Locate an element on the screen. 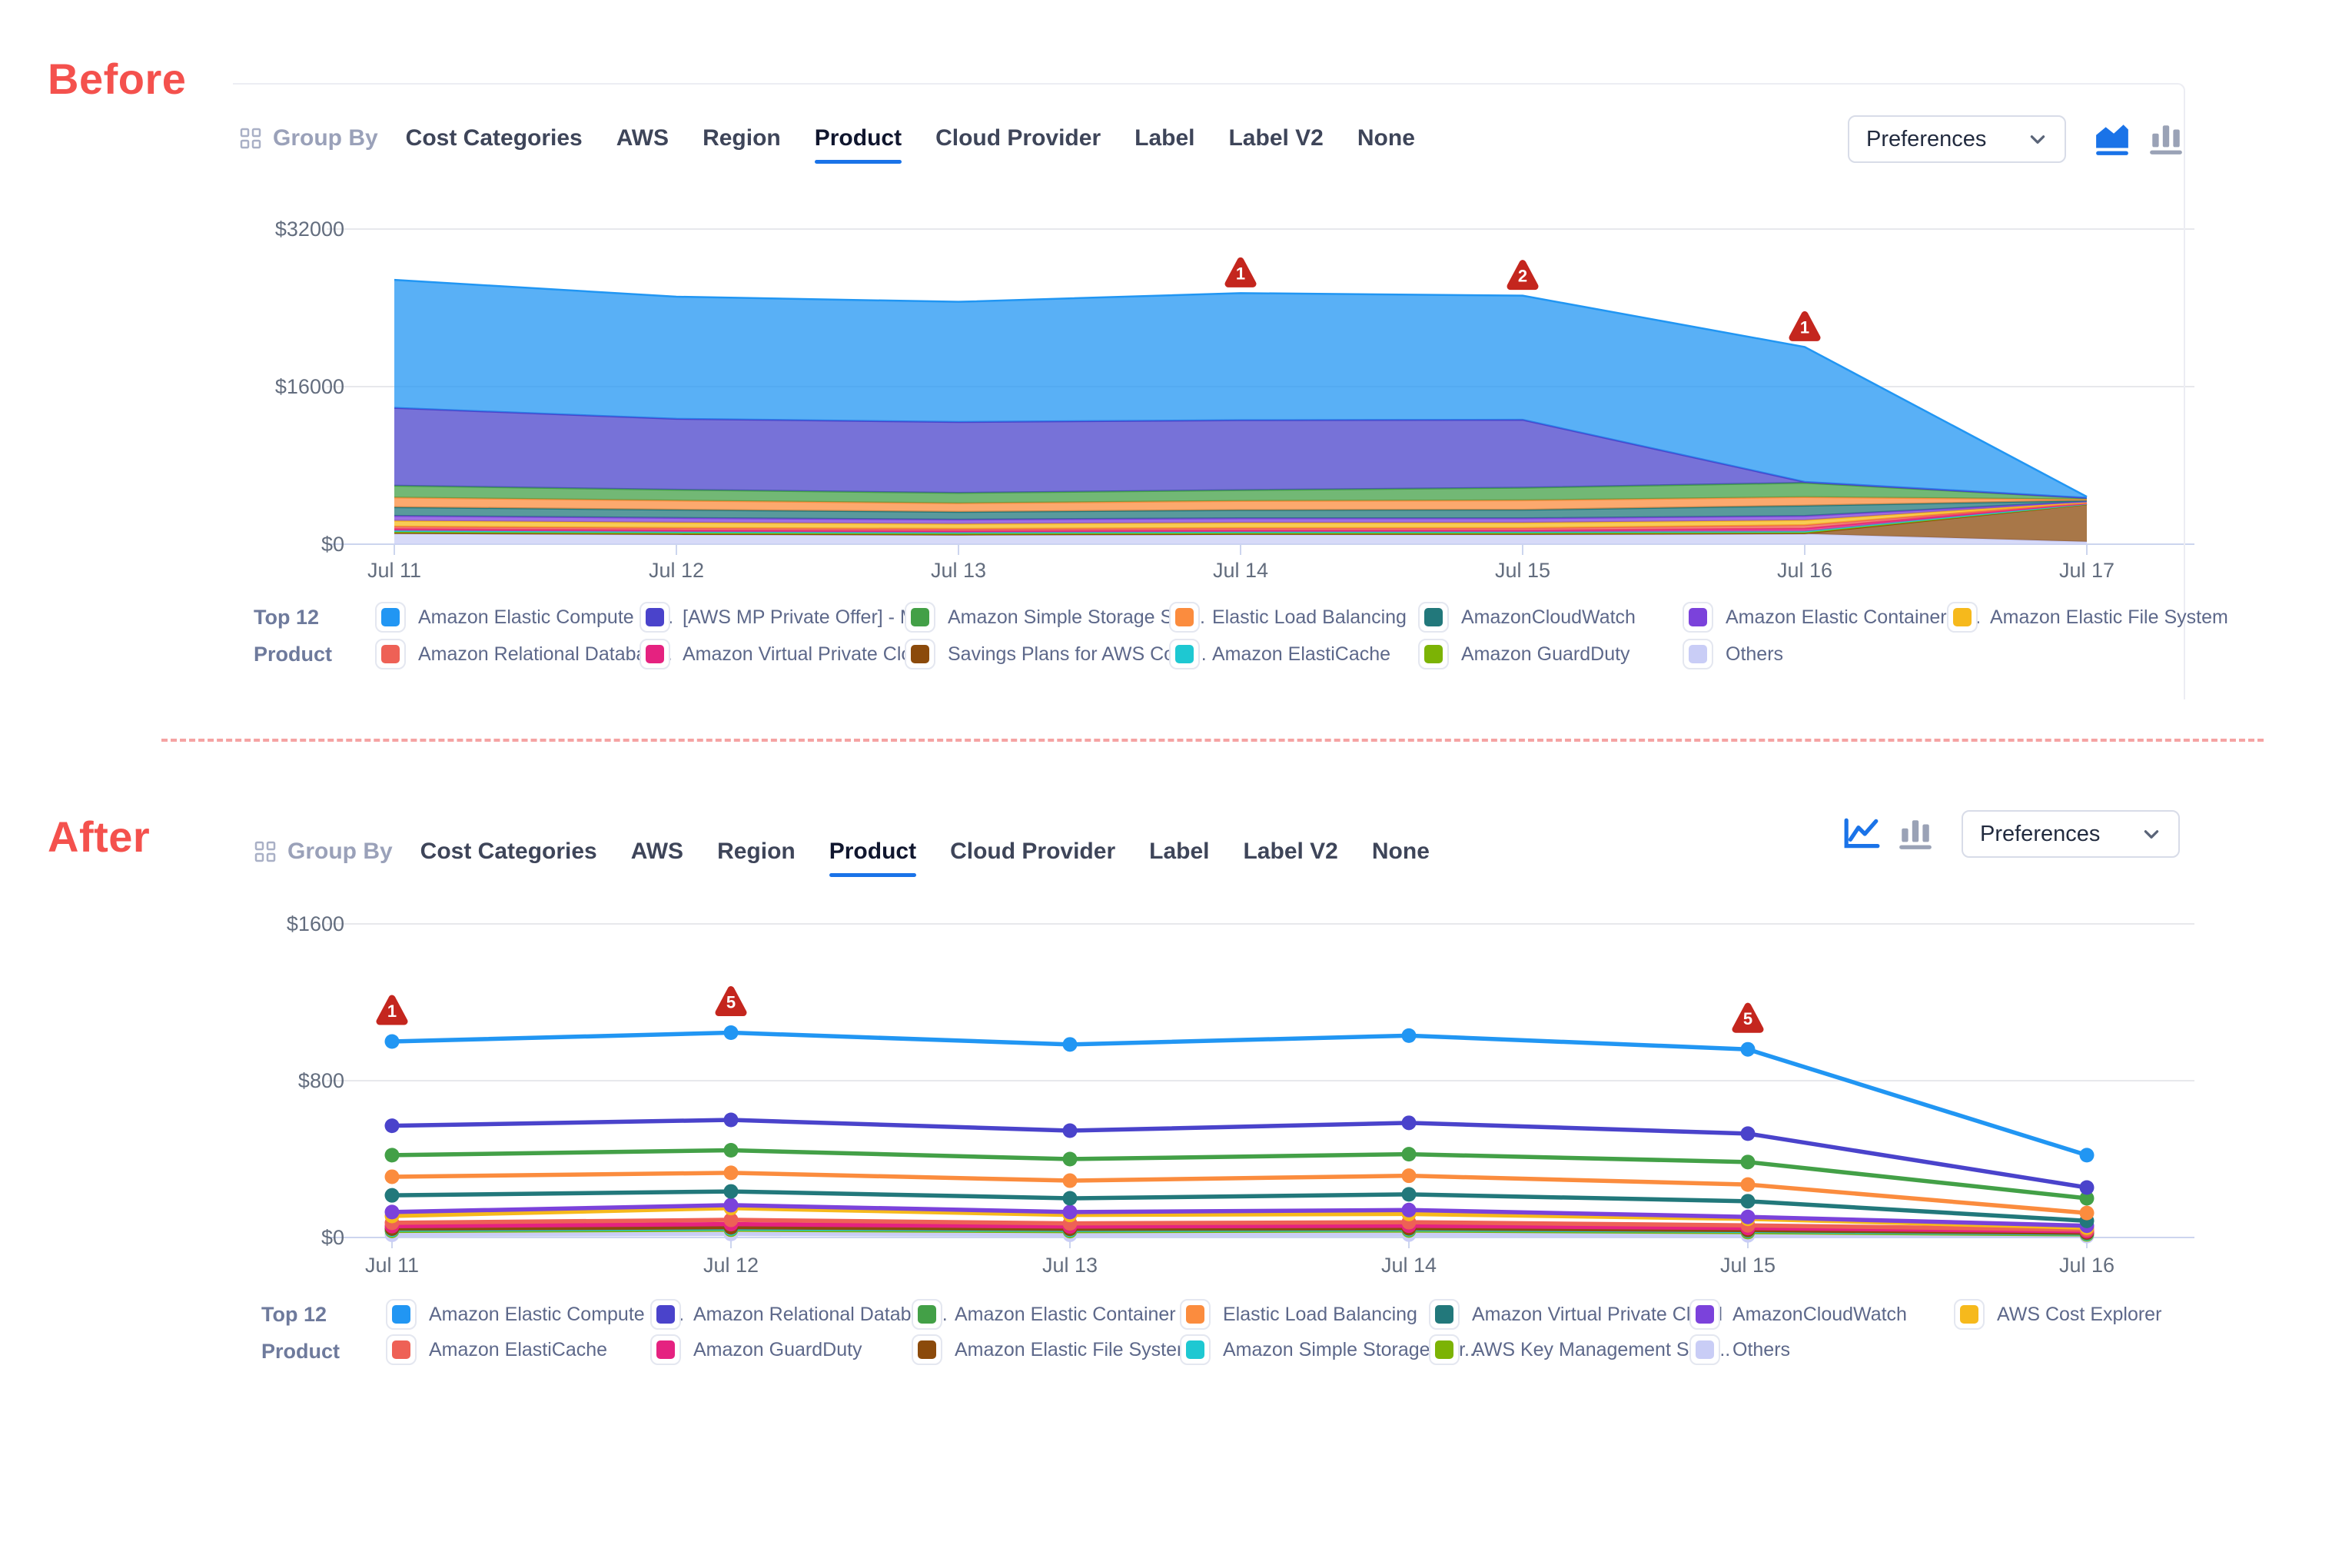 This screenshot has height=1568, width=2352. area-elastic-load-balancing is located at coordinates (1240, 505).